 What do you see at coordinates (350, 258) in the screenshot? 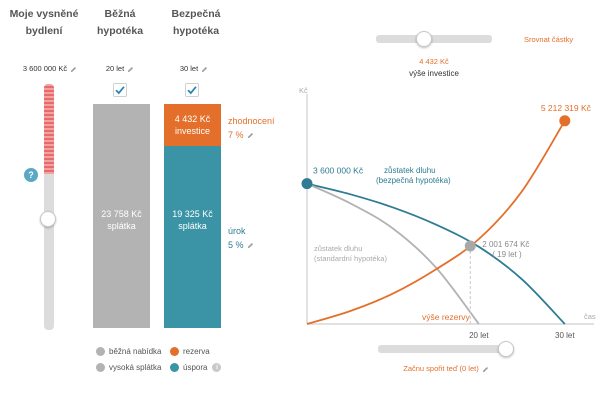
I see `standard-debt-label-line2: (standardní hypotéka)` at bounding box center [350, 258].